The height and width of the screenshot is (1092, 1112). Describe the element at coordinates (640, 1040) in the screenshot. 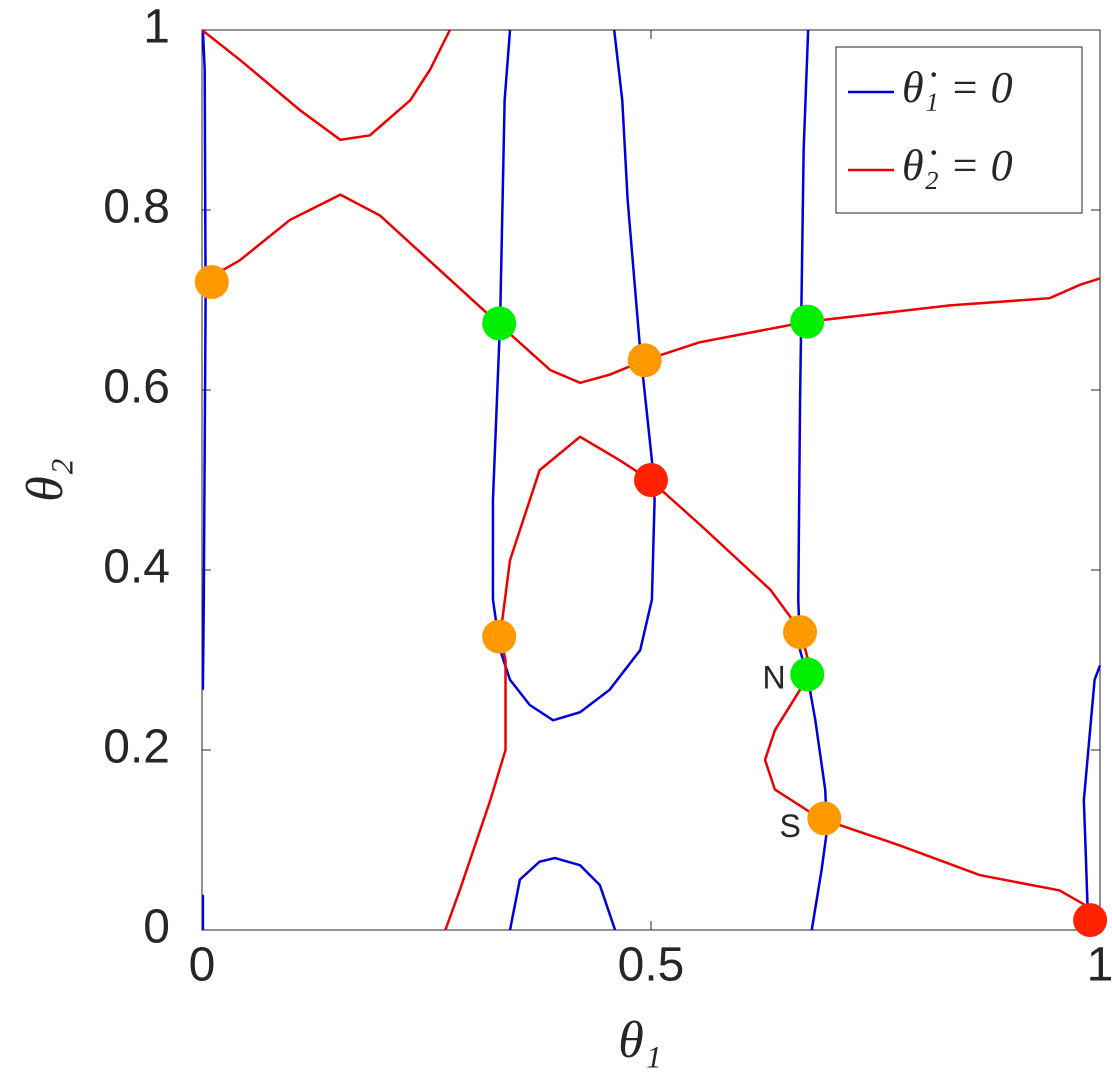

I see `x-axis-label: θ₁` at that location.